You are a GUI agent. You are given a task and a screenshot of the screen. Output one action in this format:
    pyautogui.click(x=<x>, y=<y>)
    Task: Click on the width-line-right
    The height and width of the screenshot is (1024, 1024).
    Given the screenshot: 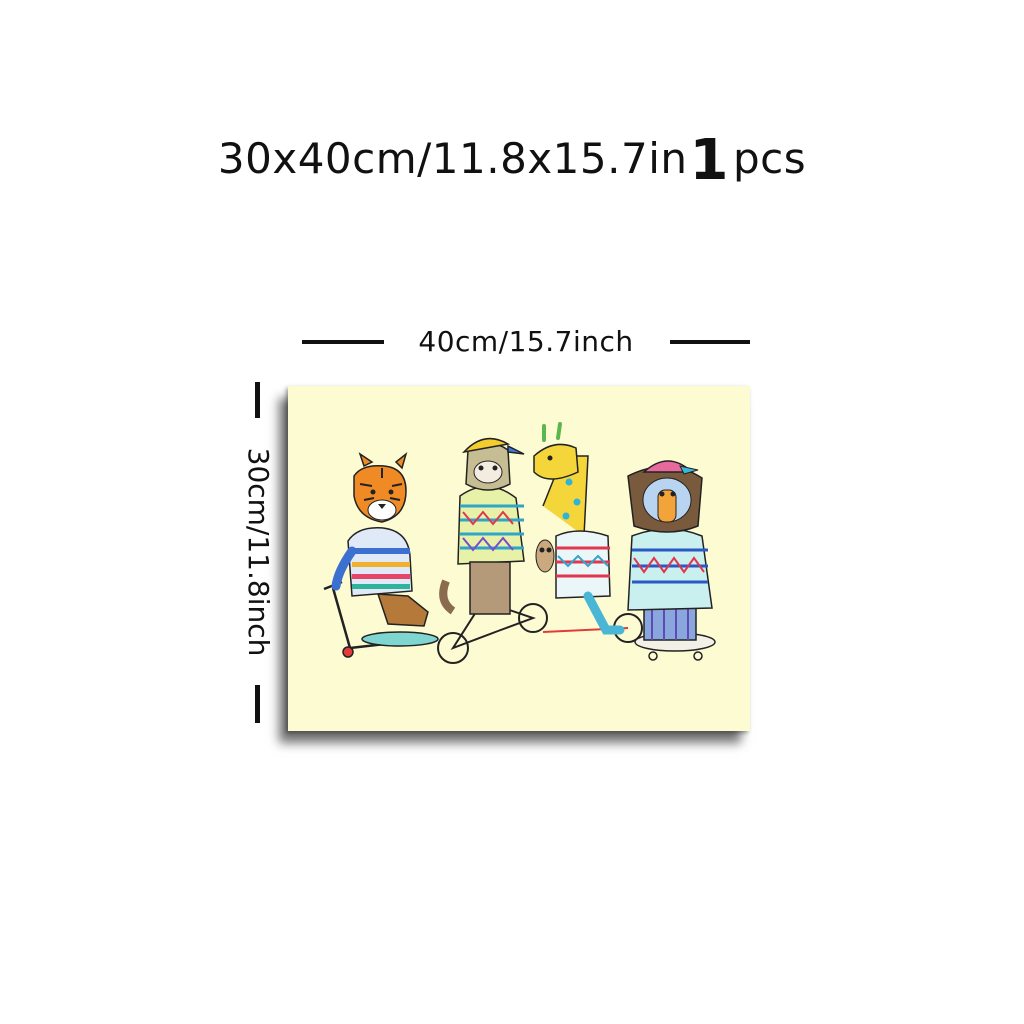 What is the action you would take?
    pyautogui.click(x=710, y=342)
    